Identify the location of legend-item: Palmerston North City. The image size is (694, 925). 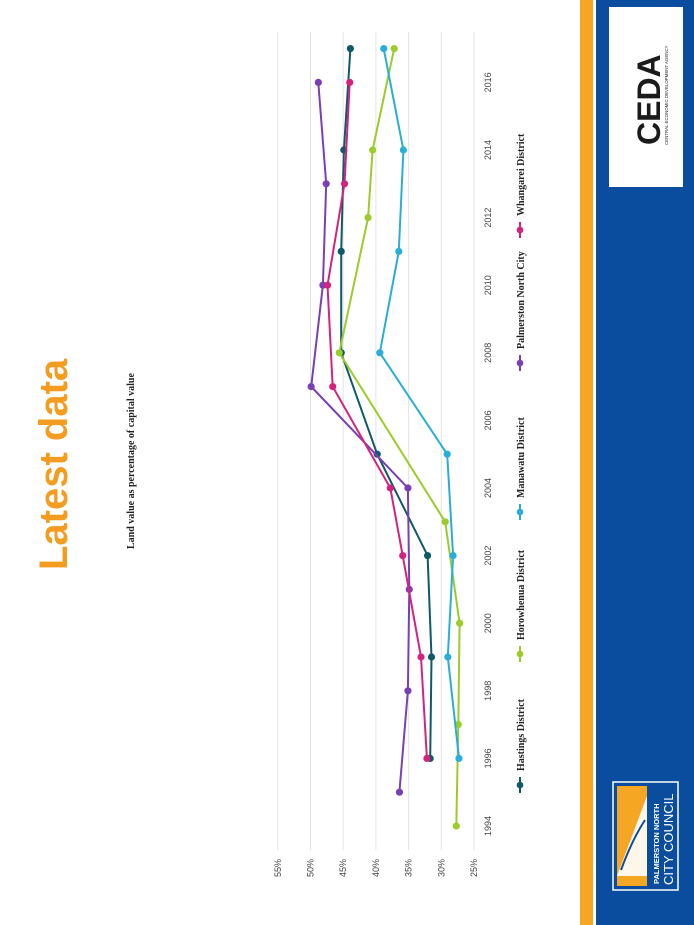
(521, 311).